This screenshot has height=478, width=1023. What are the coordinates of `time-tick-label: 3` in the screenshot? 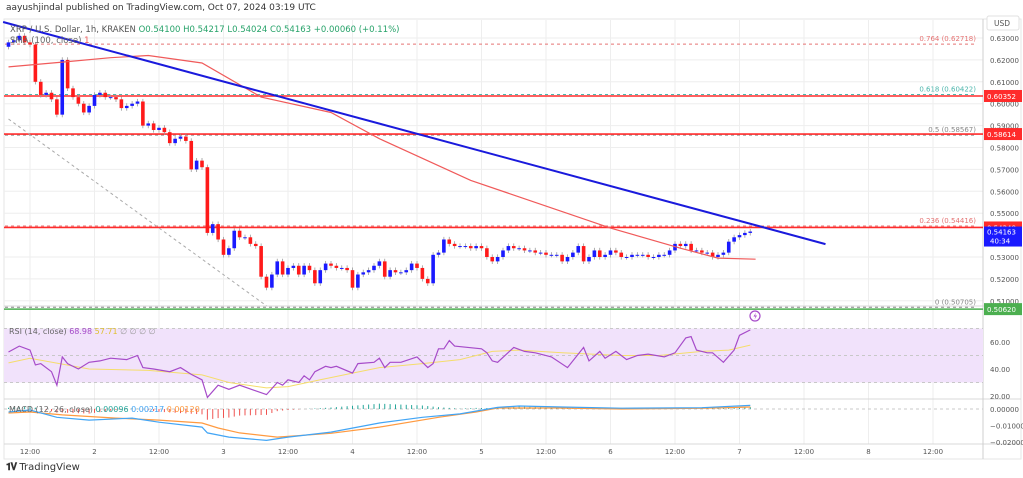 It's located at (223, 452).